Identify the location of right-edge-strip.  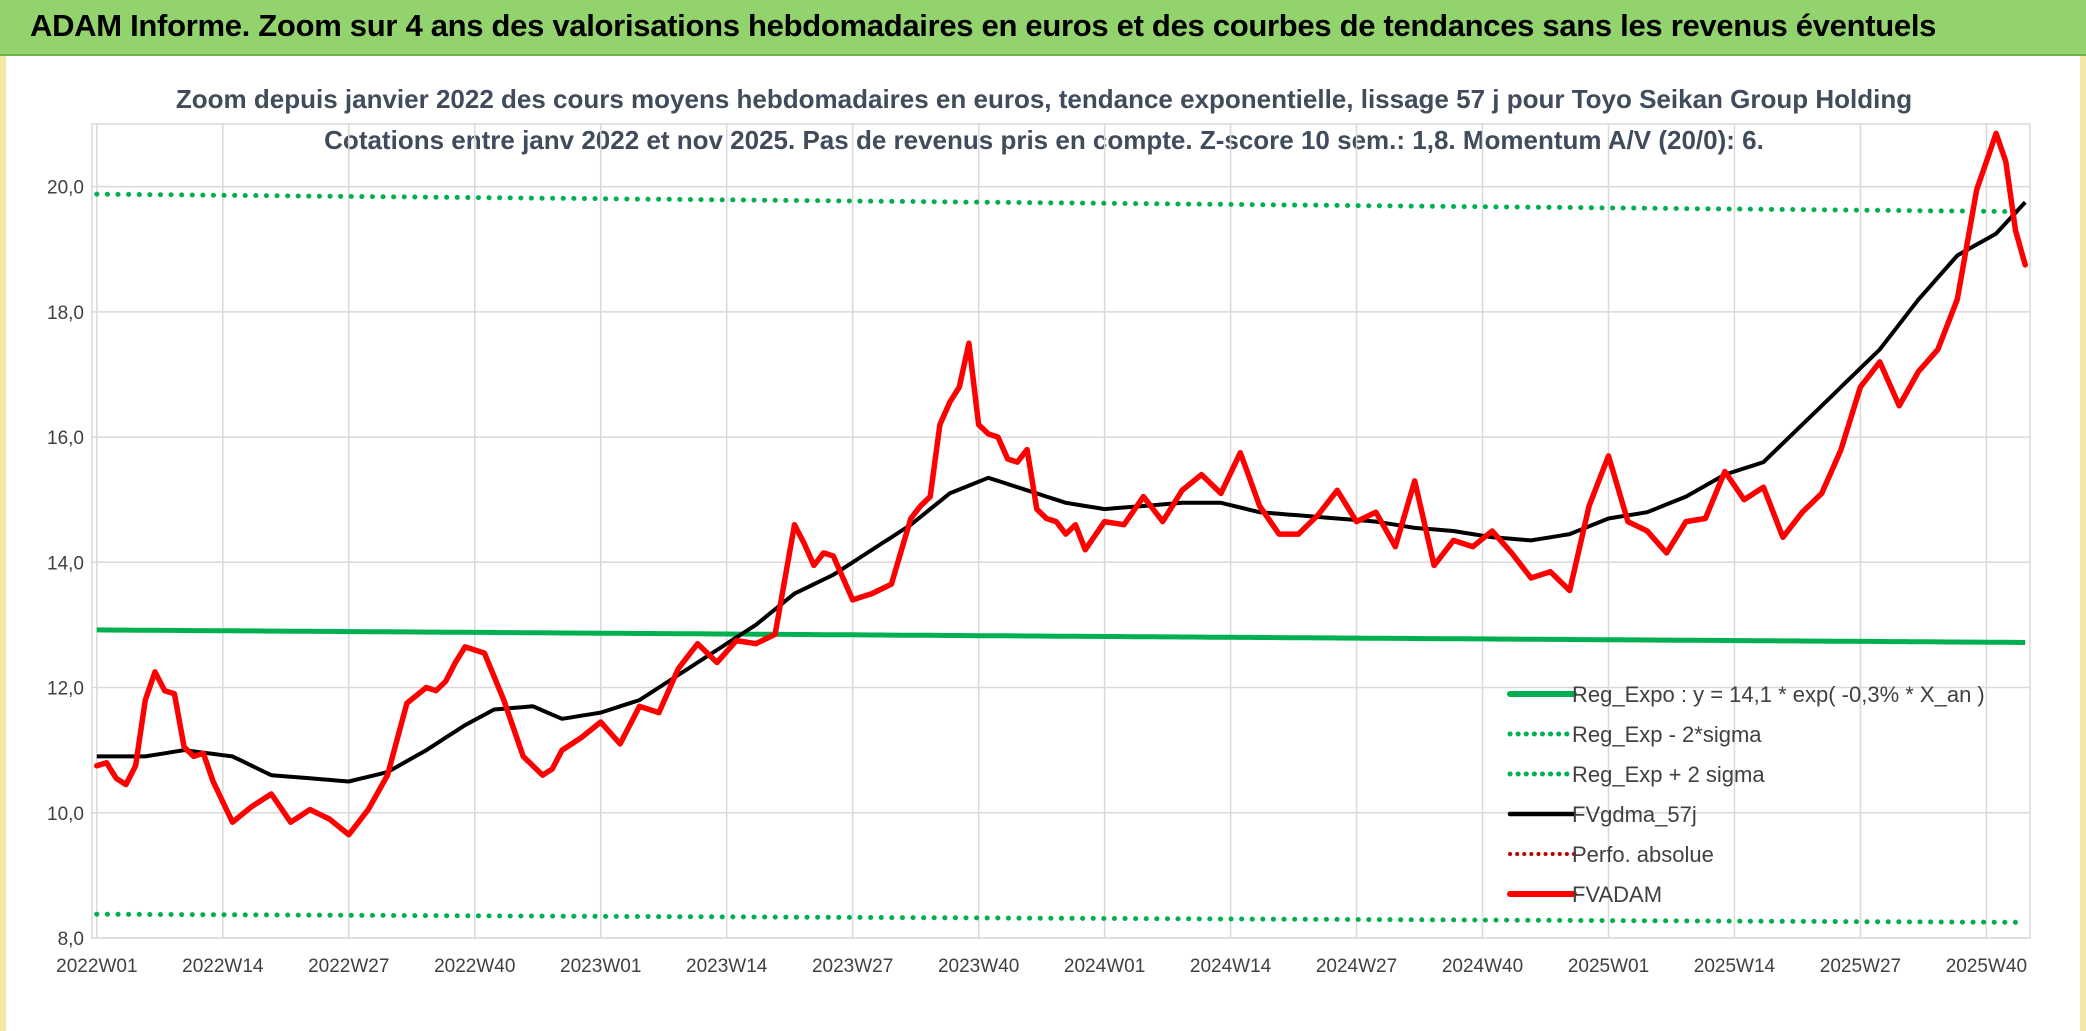
(2083, 543).